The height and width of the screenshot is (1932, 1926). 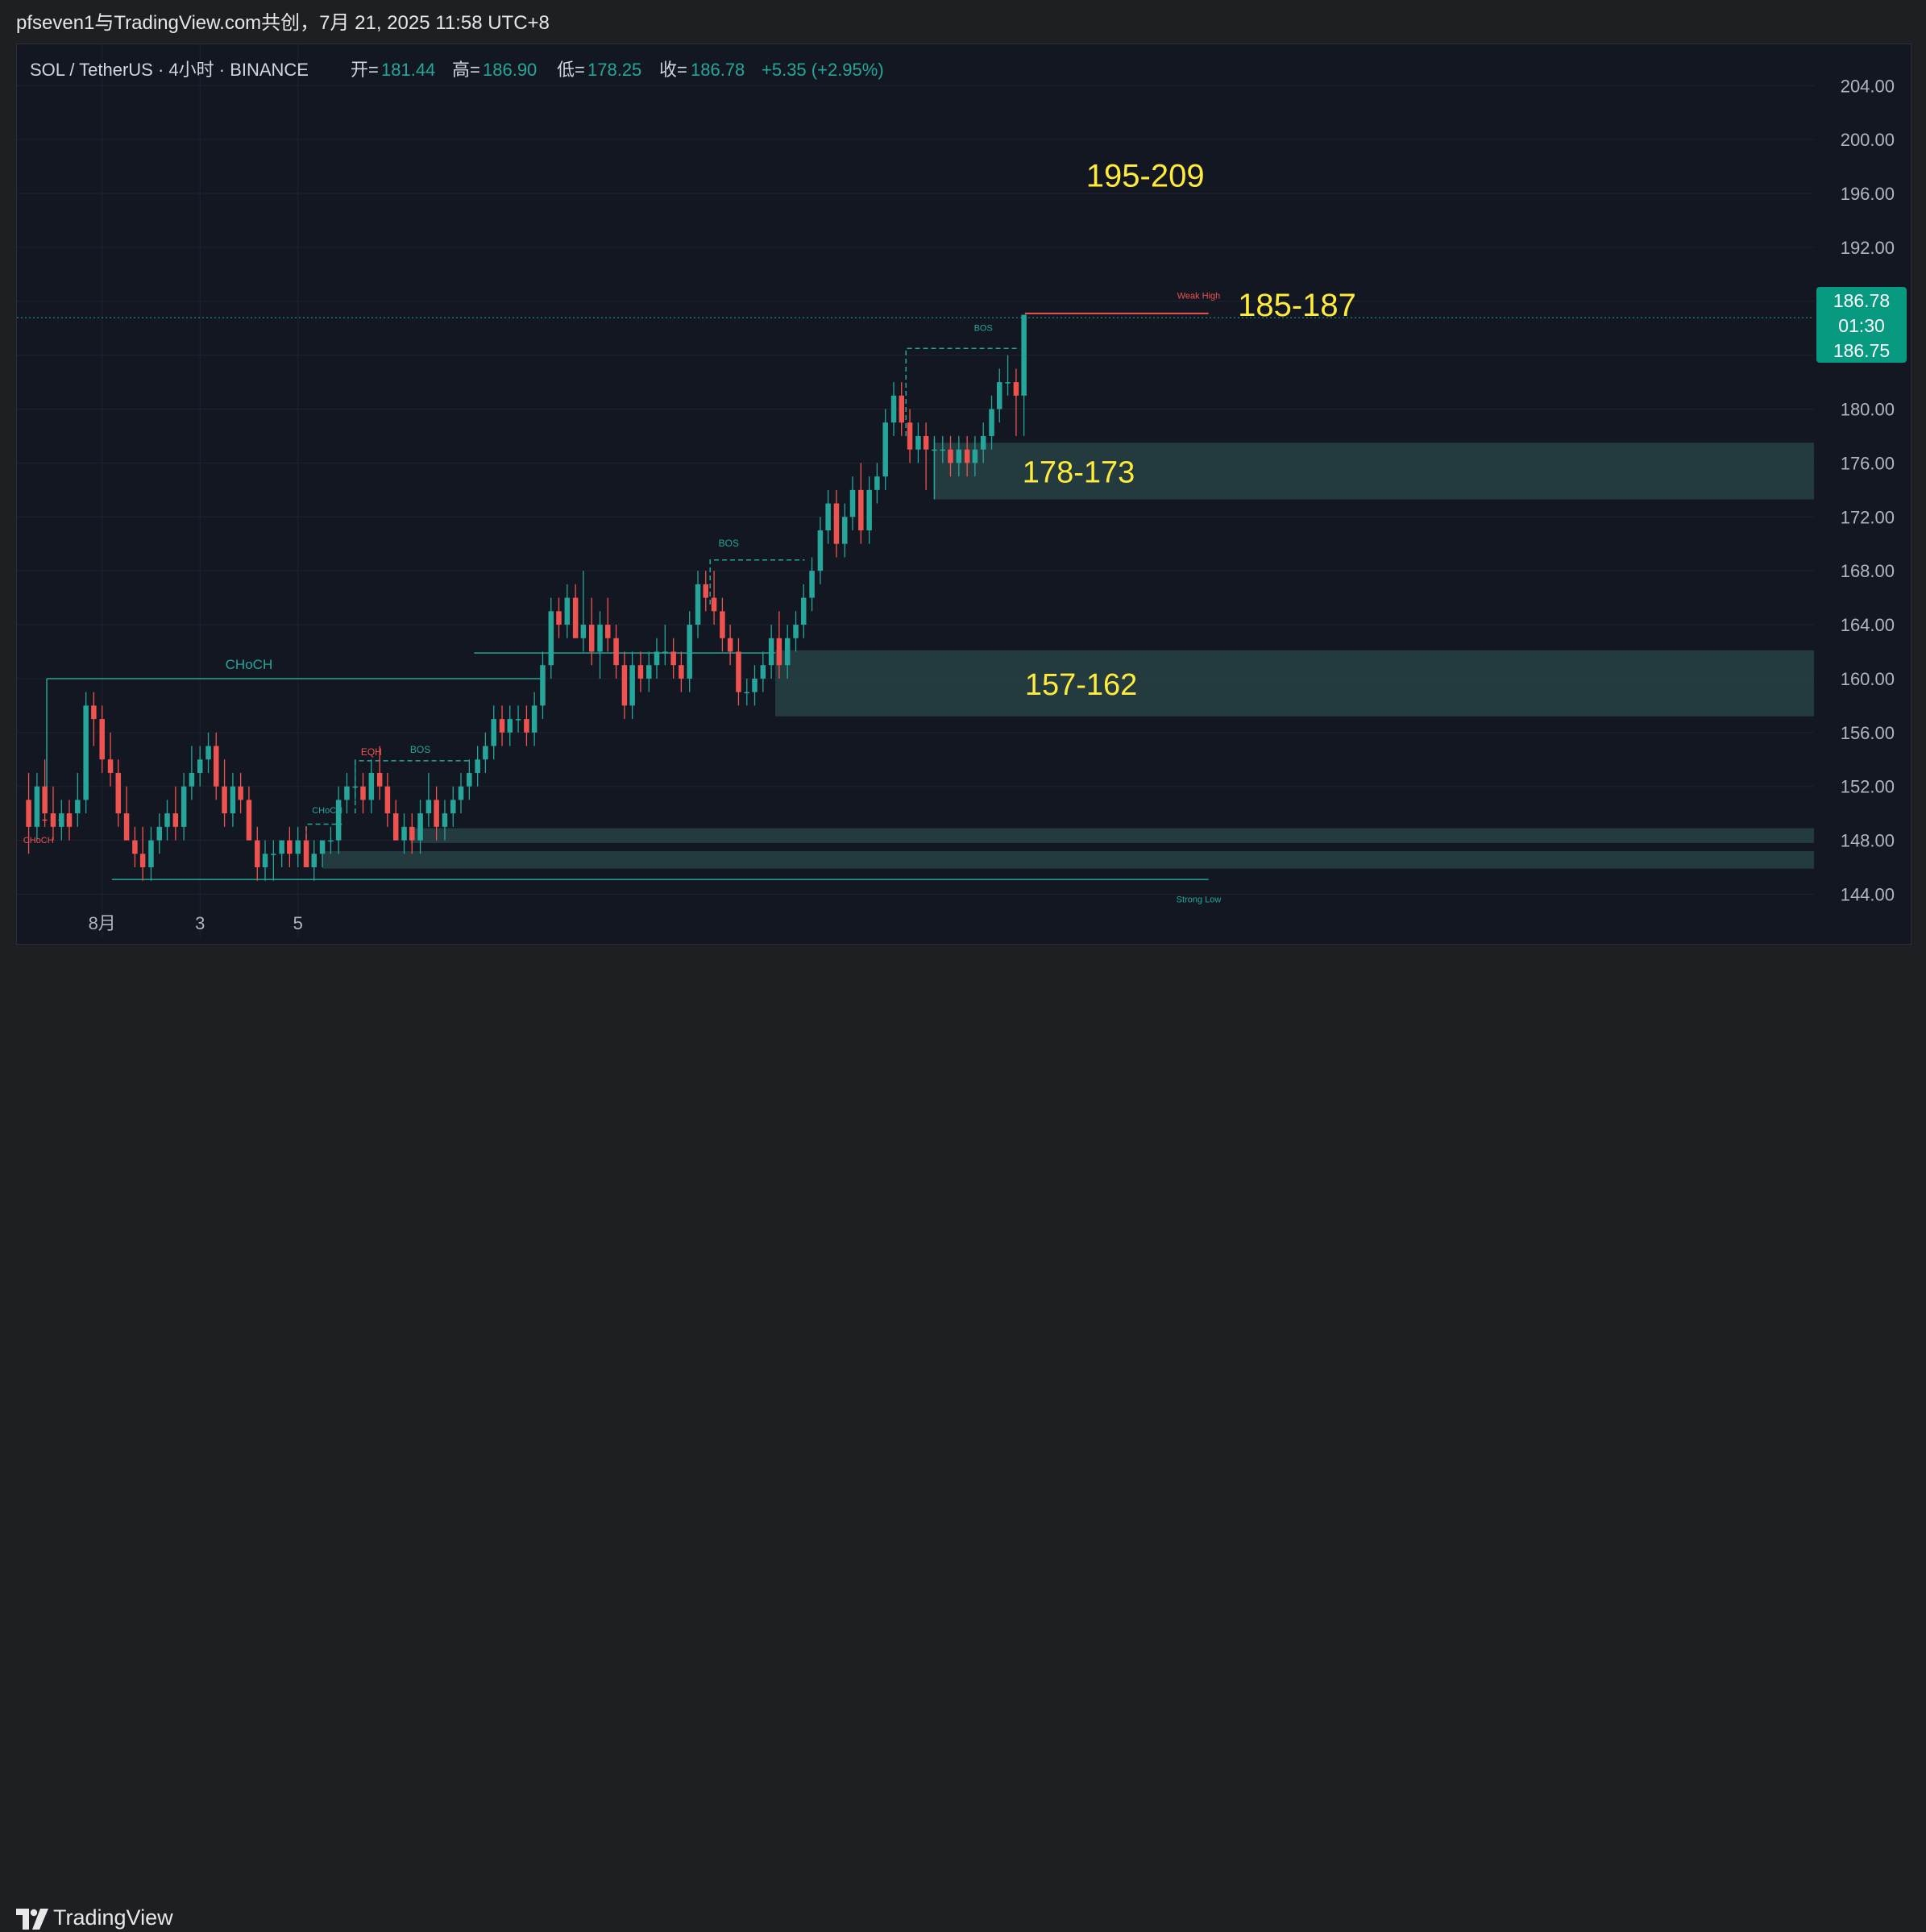 What do you see at coordinates (718, 70) in the screenshot?
I see `legend-close-value: 186.78` at bounding box center [718, 70].